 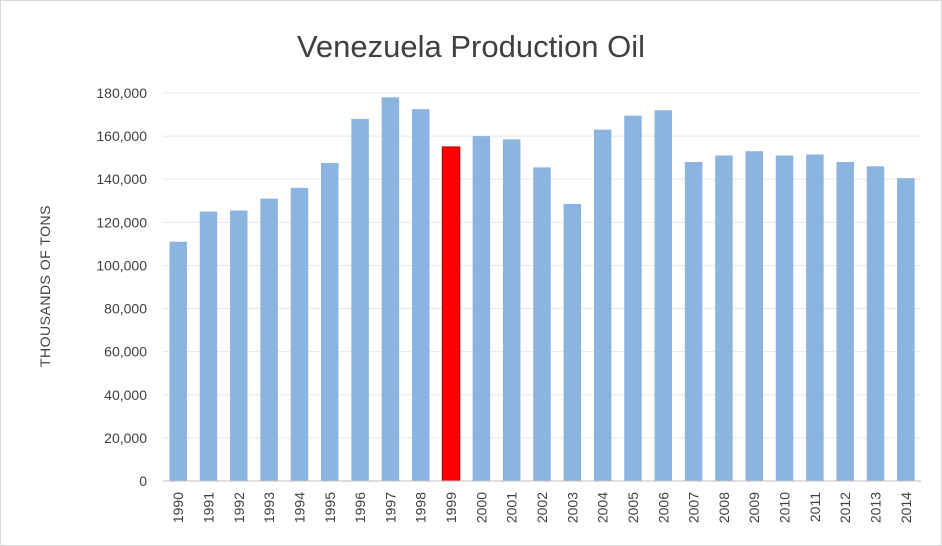 What do you see at coordinates (390, 507) in the screenshot?
I see `x-tick-label: 1997` at bounding box center [390, 507].